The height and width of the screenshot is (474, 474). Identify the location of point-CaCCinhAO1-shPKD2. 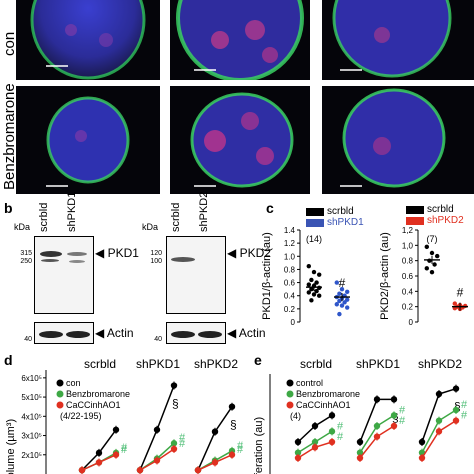
(422, 458).